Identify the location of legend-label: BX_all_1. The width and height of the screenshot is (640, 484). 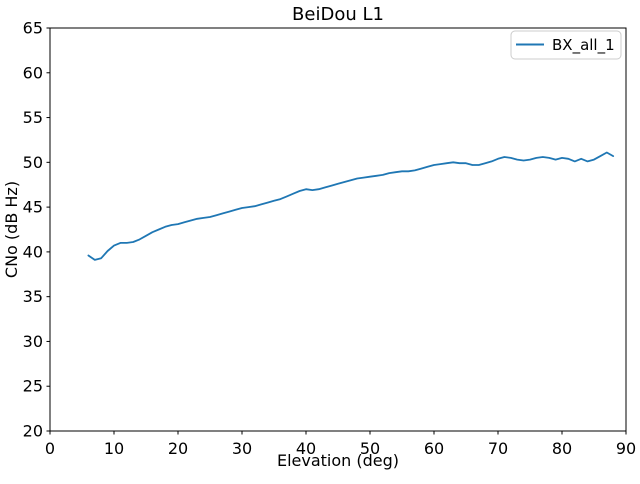
(583, 45).